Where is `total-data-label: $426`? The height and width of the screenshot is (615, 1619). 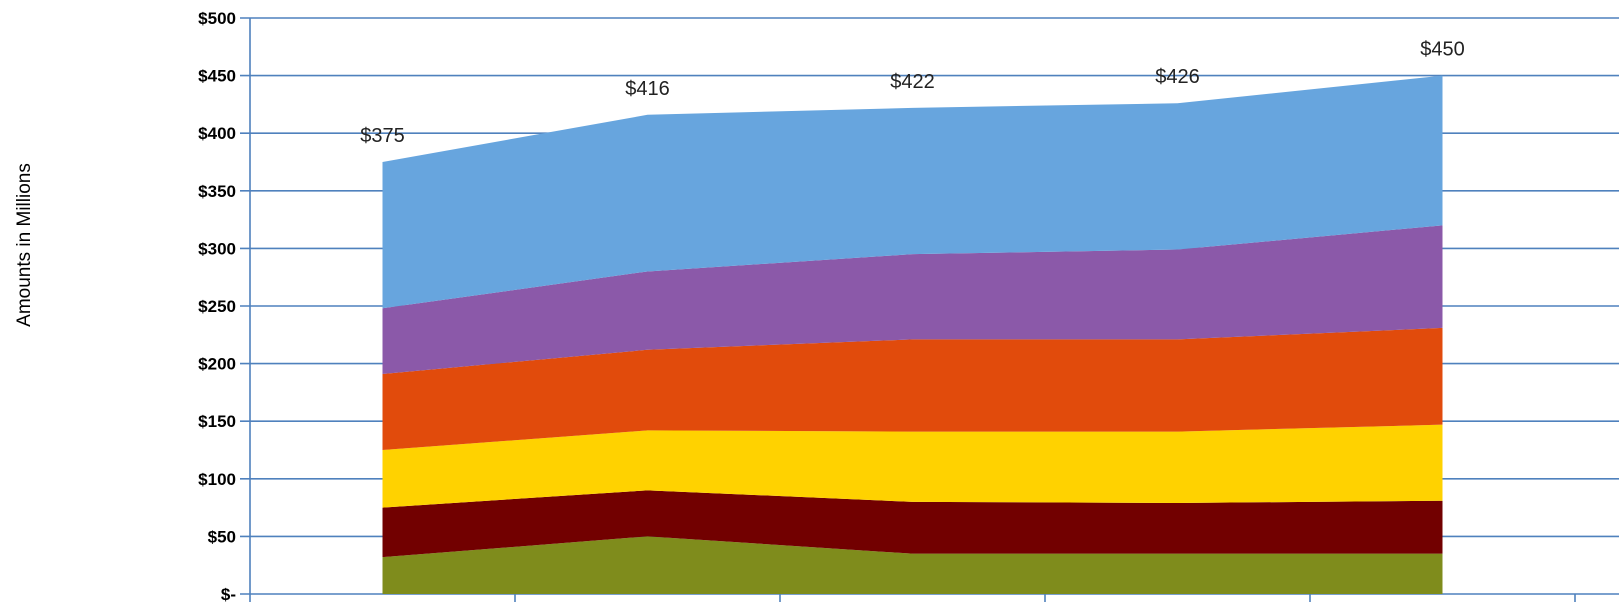 total-data-label: $426 is located at coordinates (1177, 77).